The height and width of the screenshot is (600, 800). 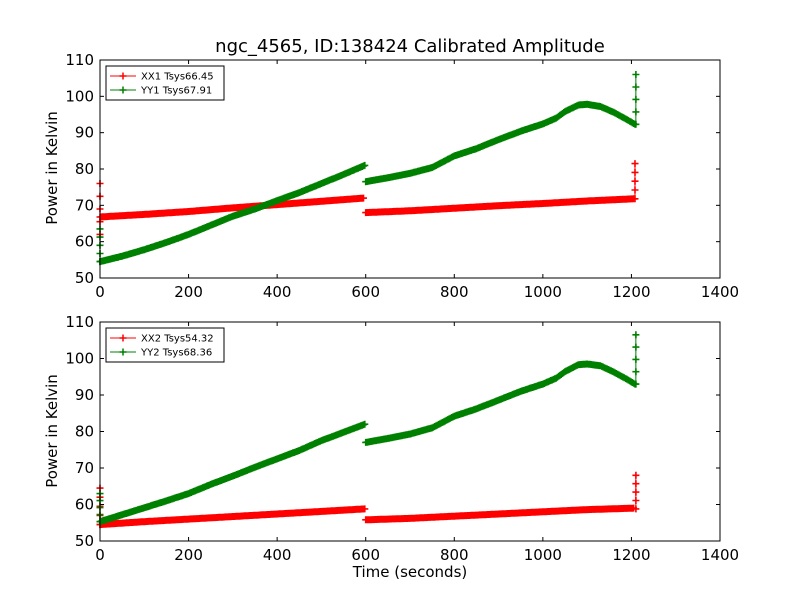 I want to click on top-y-tick-label-6: 110, so click(x=79, y=60).